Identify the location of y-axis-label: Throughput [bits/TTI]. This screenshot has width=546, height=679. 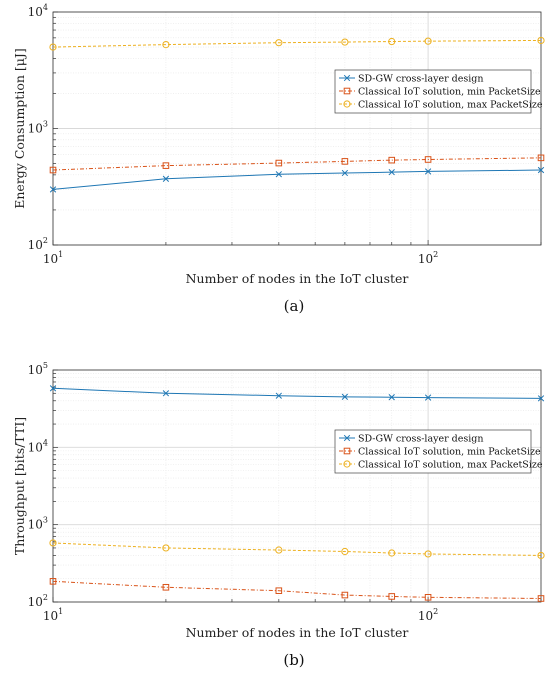
(19, 486).